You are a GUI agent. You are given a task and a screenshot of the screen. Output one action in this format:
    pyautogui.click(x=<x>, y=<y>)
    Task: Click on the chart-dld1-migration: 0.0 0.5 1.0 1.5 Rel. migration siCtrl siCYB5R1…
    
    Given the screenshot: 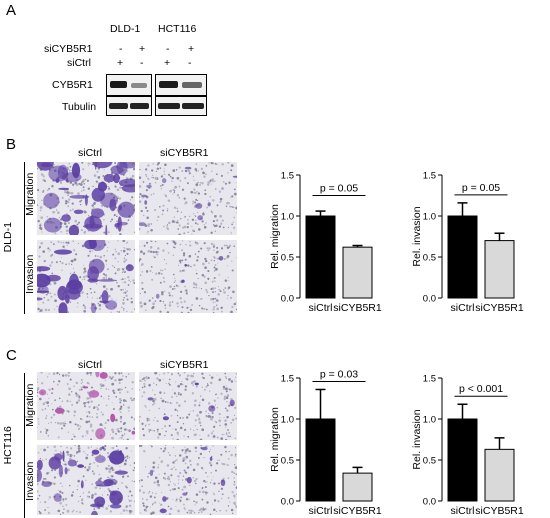 What is the action you would take?
    pyautogui.click(x=325, y=243)
    